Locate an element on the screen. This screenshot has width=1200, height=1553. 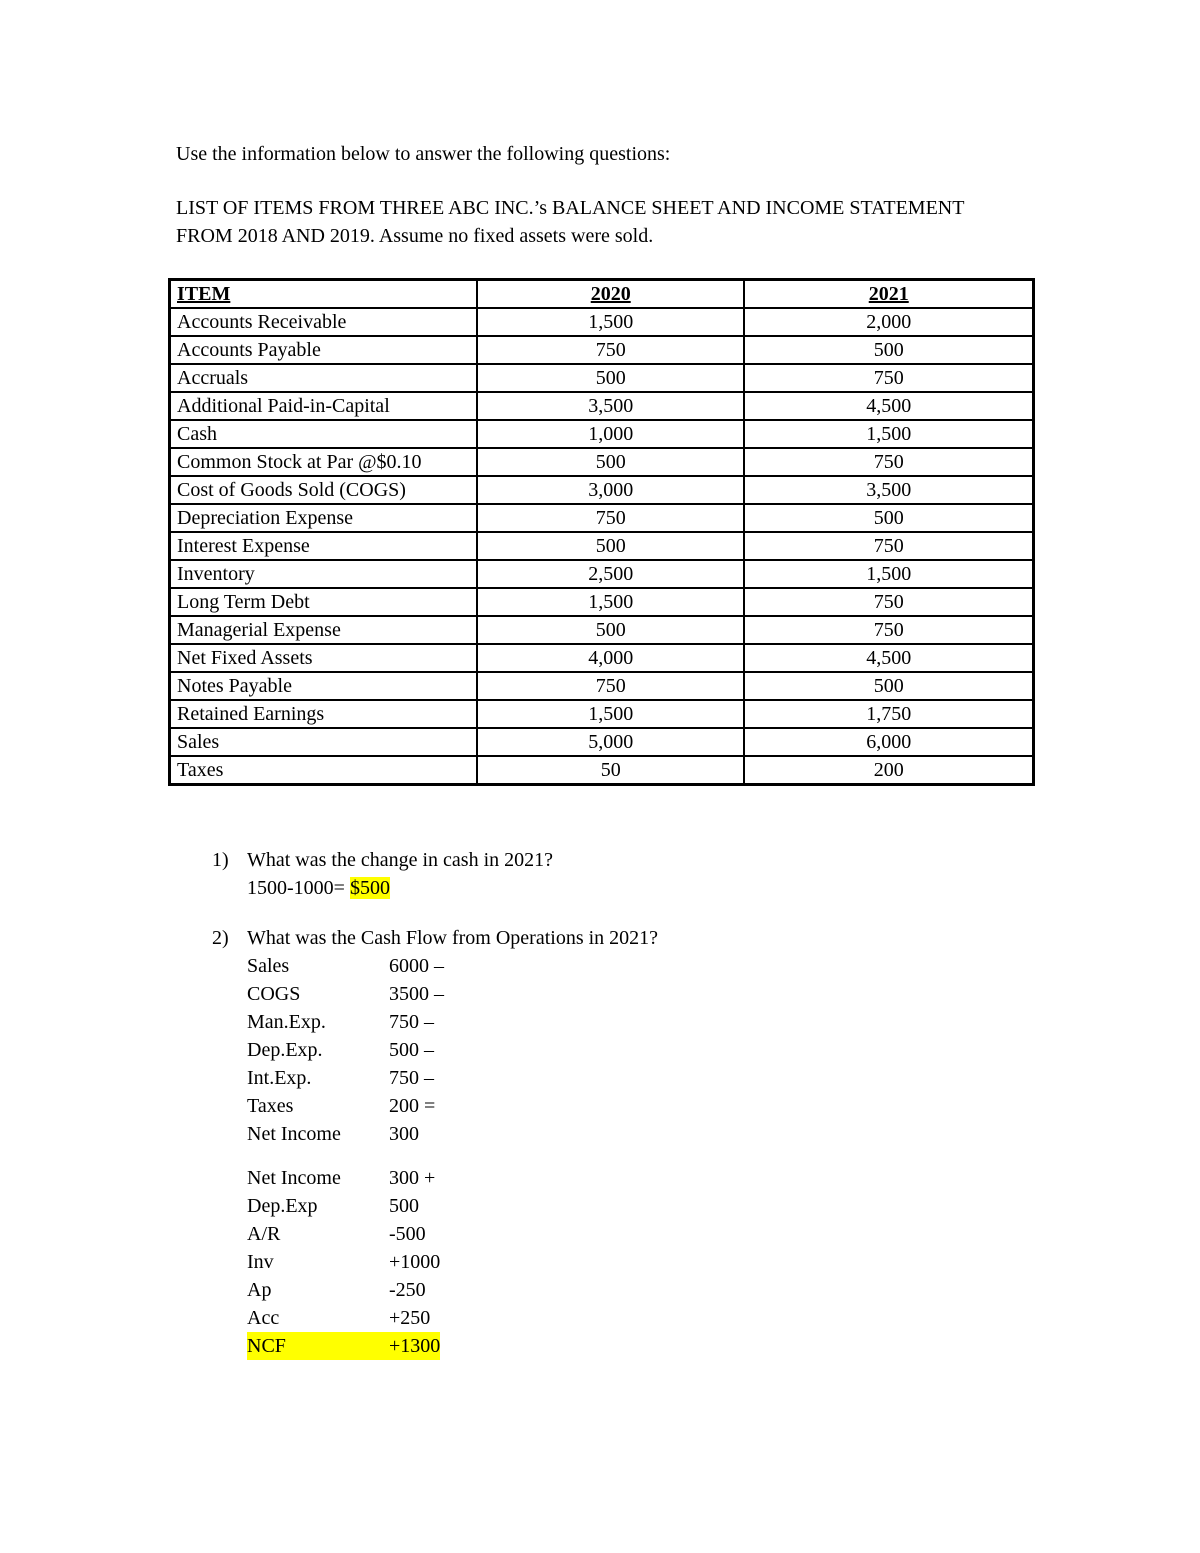
value-2020-cell: 3,500 is located at coordinates (610, 406).